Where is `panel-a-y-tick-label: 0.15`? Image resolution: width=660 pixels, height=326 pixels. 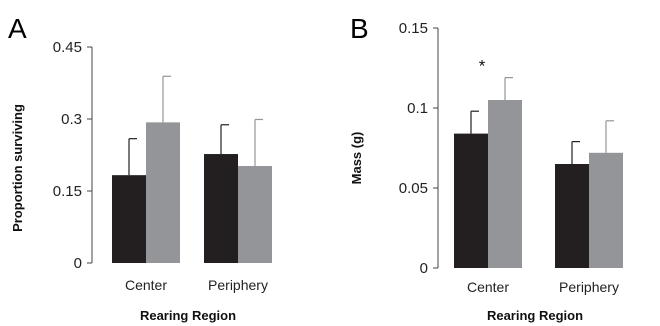 panel-a-y-tick-label: 0.15 is located at coordinates (67, 191).